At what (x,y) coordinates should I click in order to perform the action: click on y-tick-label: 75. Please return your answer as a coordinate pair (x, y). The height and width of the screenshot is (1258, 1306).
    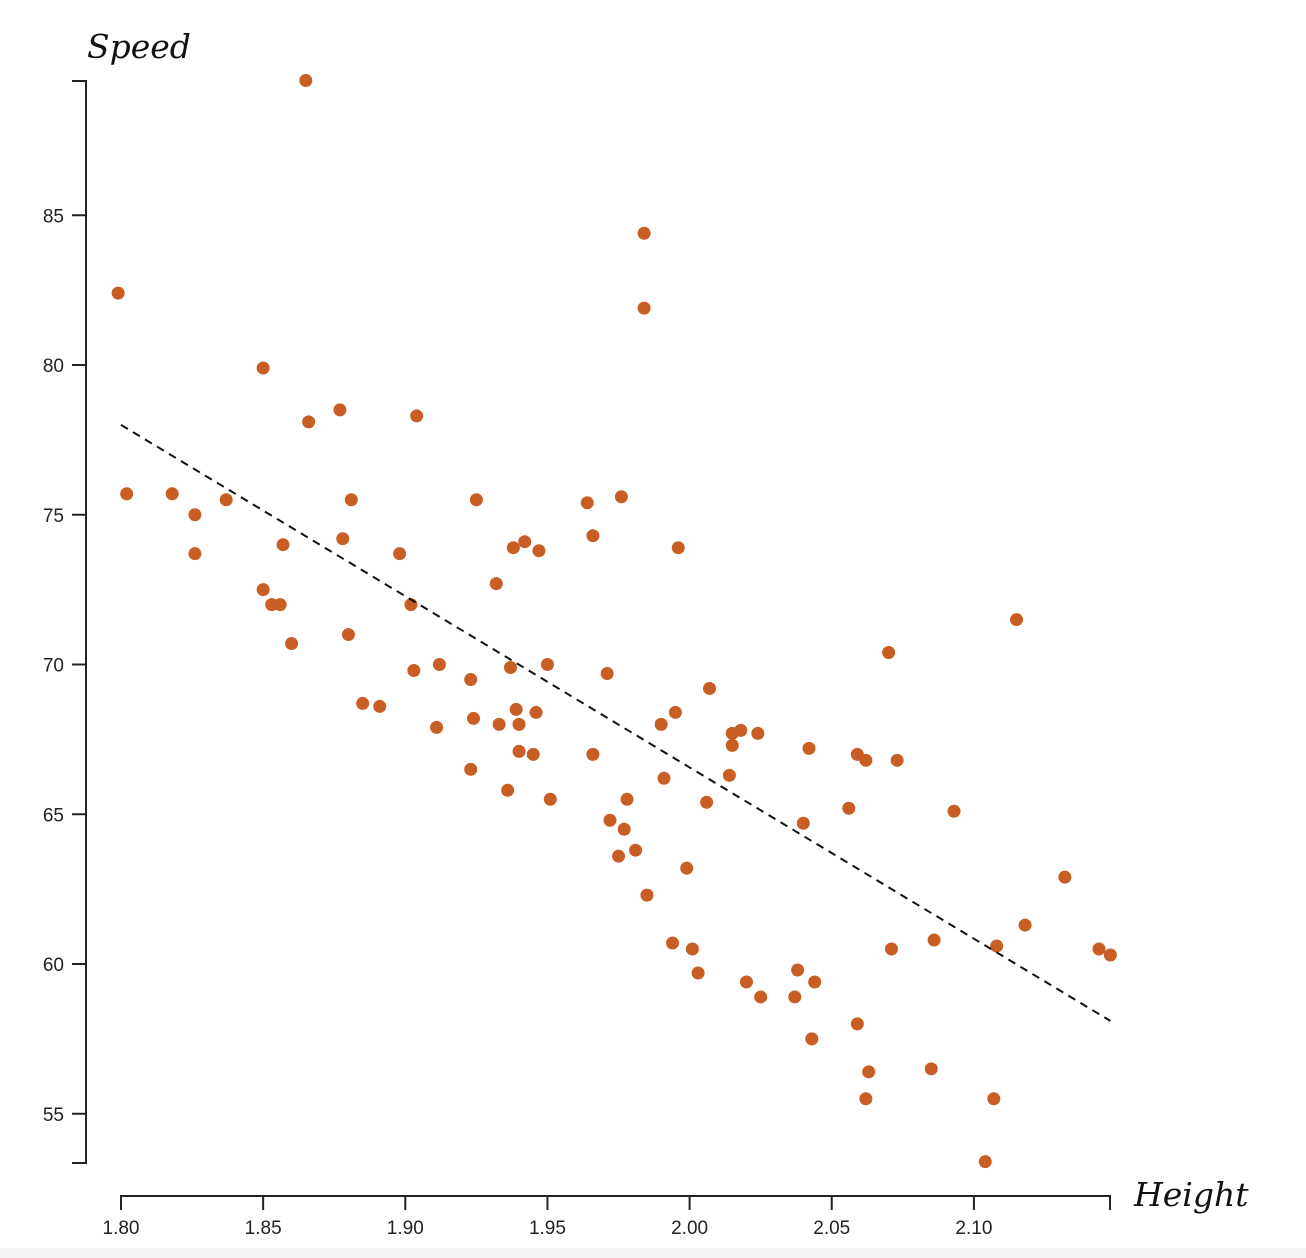
    Looking at the image, I should click on (53, 516).